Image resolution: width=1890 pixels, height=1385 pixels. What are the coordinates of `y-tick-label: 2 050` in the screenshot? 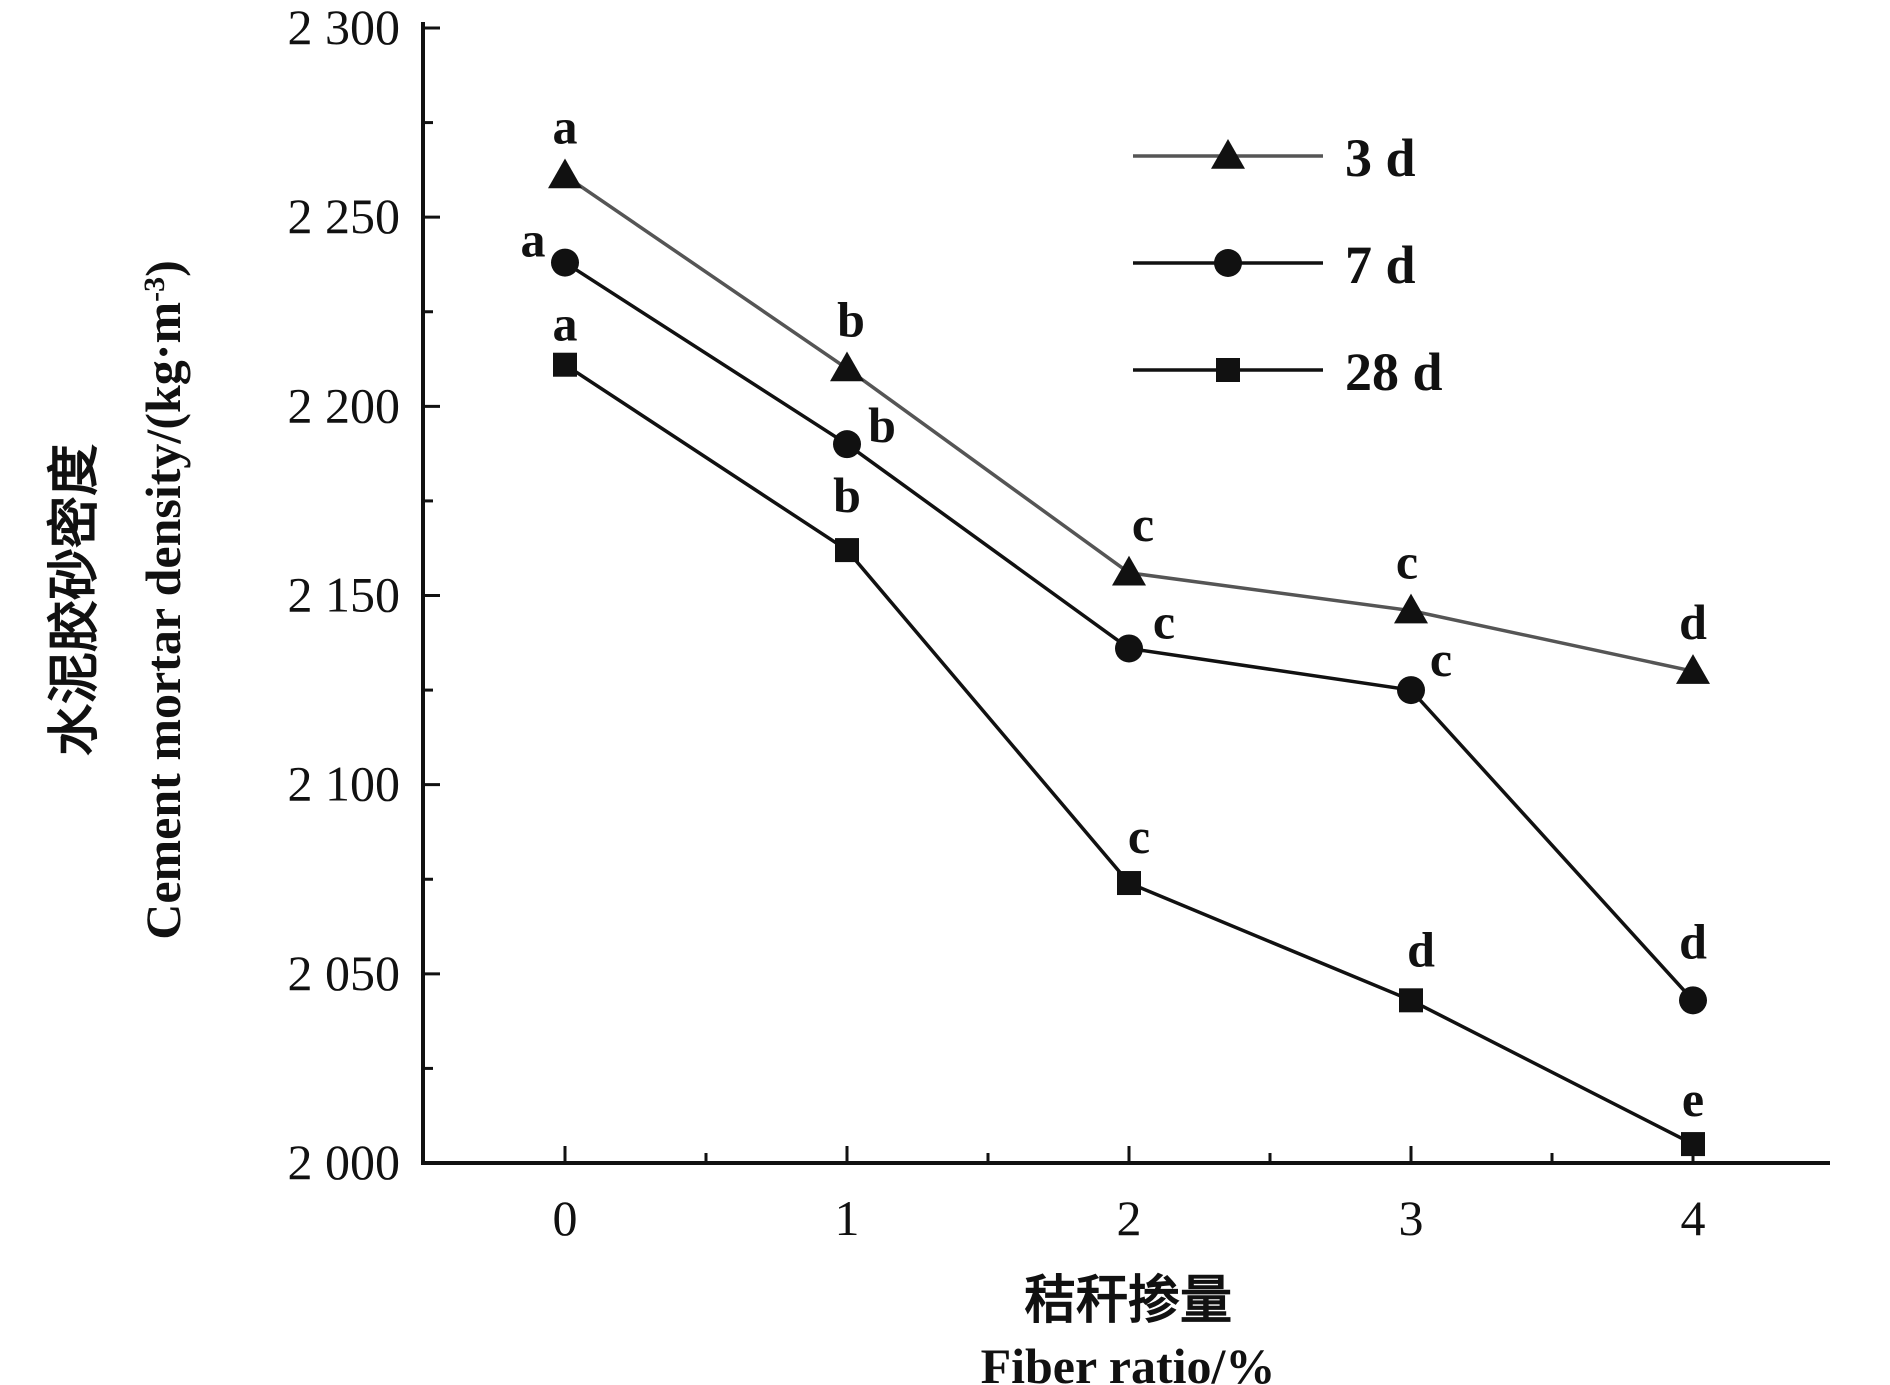 It's located at (344, 973).